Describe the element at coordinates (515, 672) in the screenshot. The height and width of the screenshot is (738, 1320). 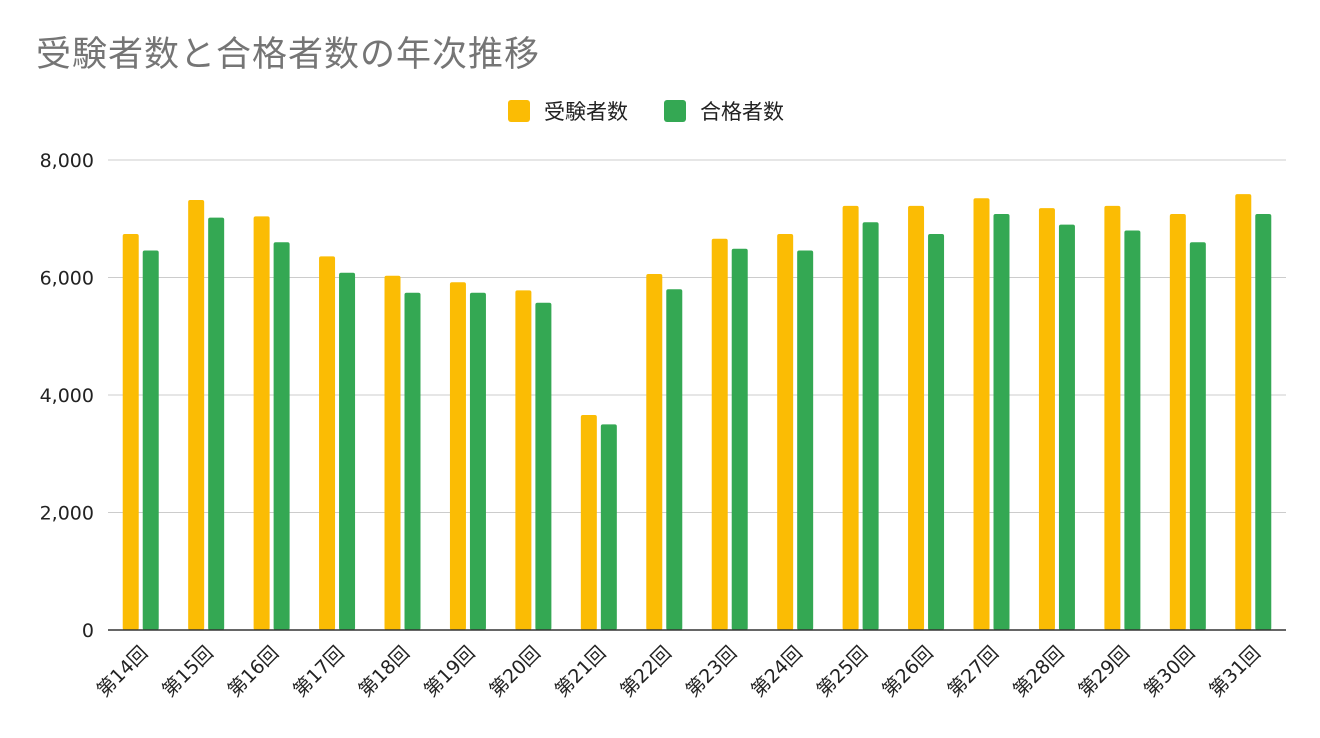
I see `x-tick-label: 第20回` at that location.